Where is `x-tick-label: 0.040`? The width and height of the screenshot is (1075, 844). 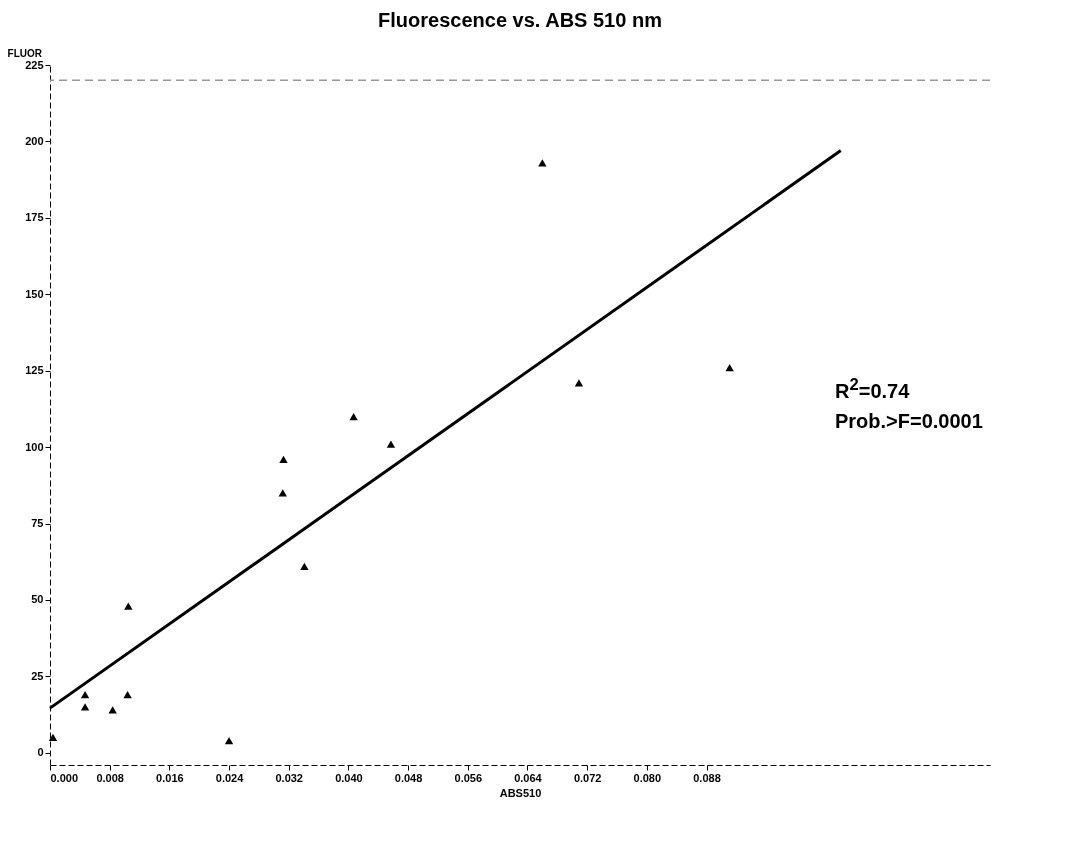
x-tick-label: 0.040 is located at coordinates (349, 777).